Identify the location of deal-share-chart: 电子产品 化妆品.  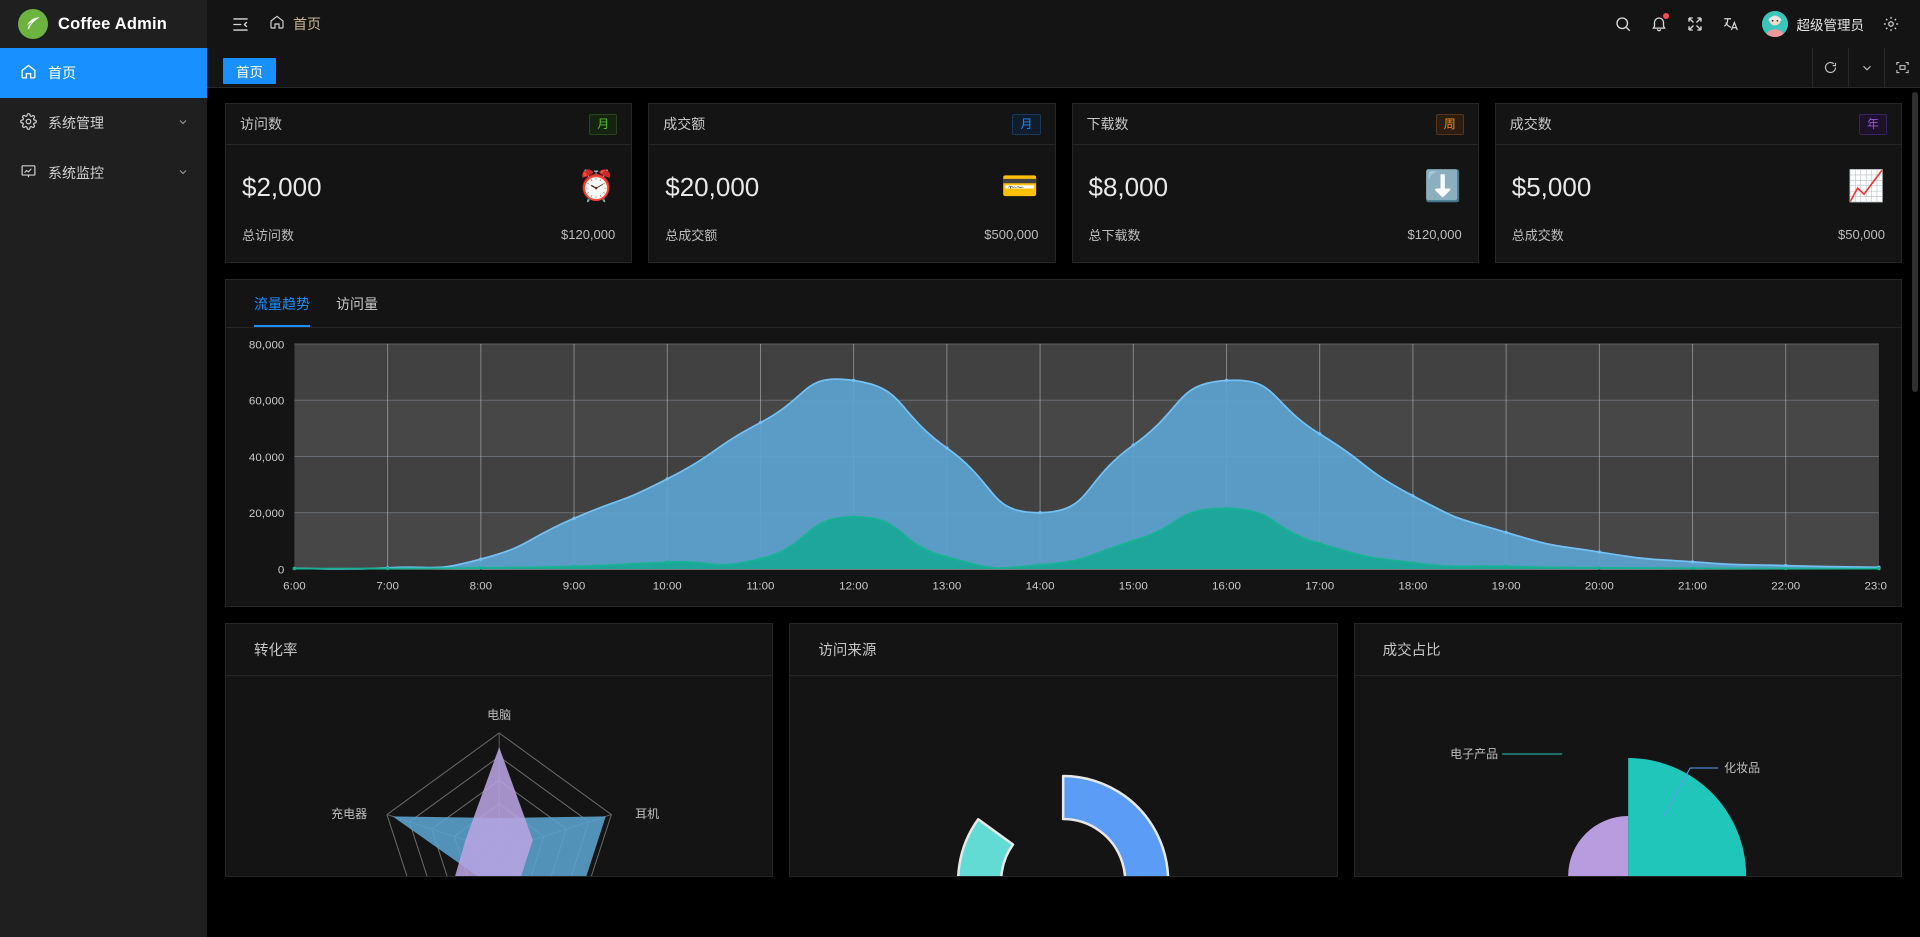
(1628, 776).